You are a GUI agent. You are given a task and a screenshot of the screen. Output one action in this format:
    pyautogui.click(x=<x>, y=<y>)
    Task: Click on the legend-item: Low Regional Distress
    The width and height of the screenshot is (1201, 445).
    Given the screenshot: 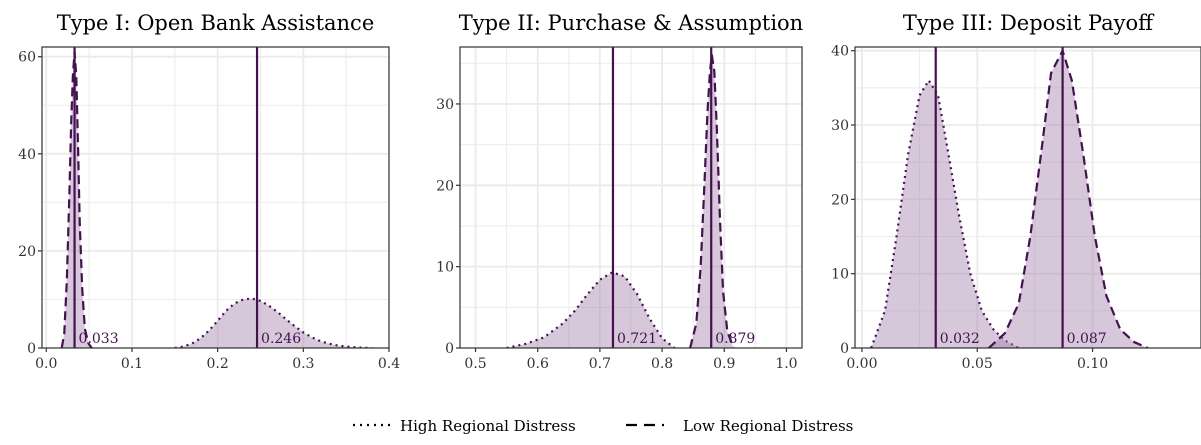 What is the action you would take?
    pyautogui.click(x=739, y=426)
    